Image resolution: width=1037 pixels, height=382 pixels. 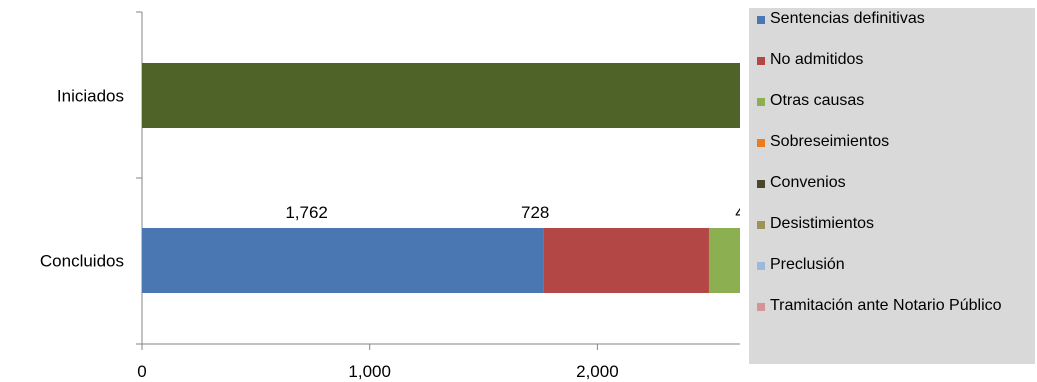 I want to click on data-label: 426, so click(x=737, y=212).